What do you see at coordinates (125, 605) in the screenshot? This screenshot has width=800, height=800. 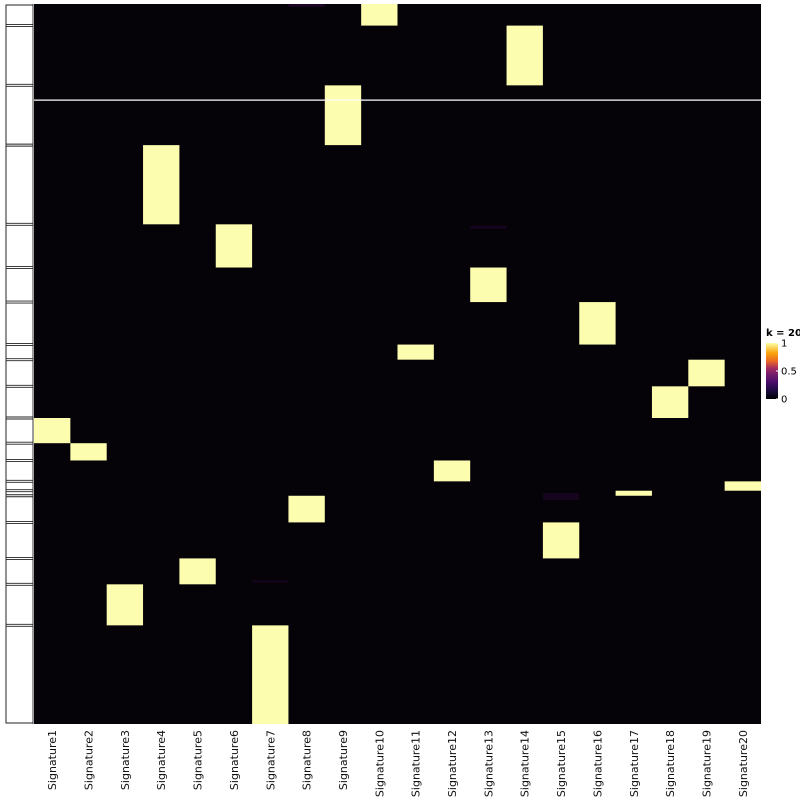 I see `cell-block-signature3` at bounding box center [125, 605].